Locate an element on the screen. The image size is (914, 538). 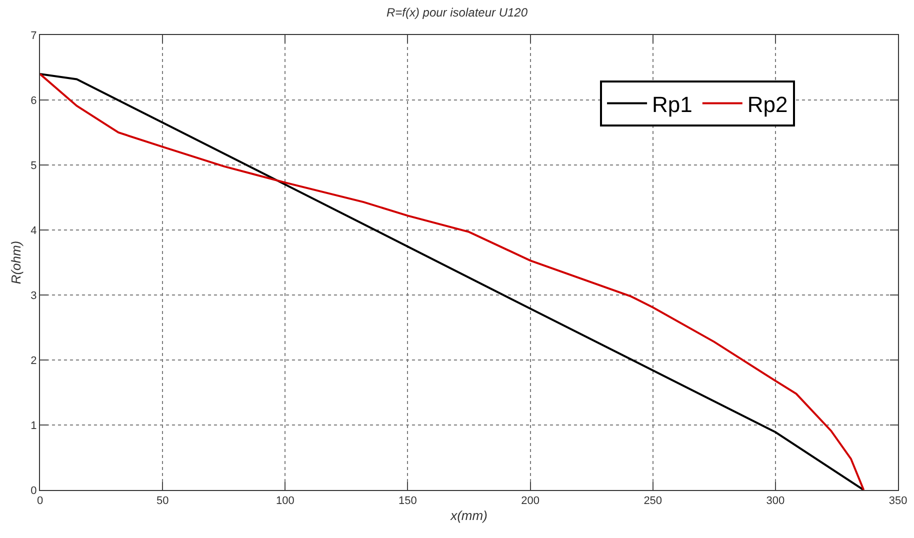
x-tick-label: 300 is located at coordinates (775, 501).